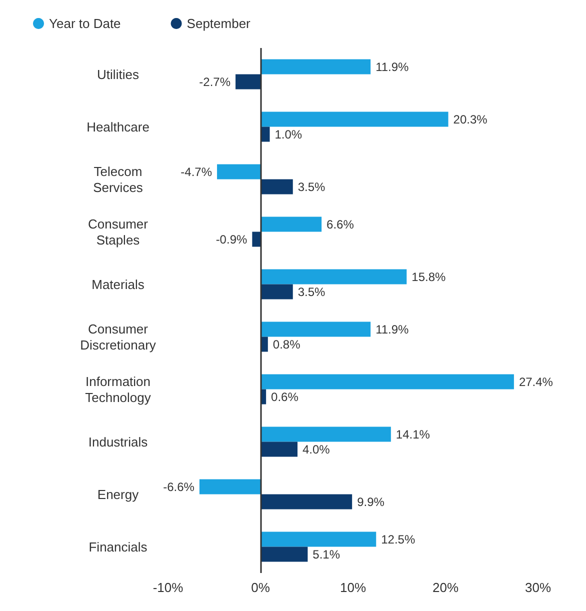 The height and width of the screenshot is (611, 586). Describe the element at coordinates (286, 344) in the screenshot. I see `data-label: 0.8%` at that location.